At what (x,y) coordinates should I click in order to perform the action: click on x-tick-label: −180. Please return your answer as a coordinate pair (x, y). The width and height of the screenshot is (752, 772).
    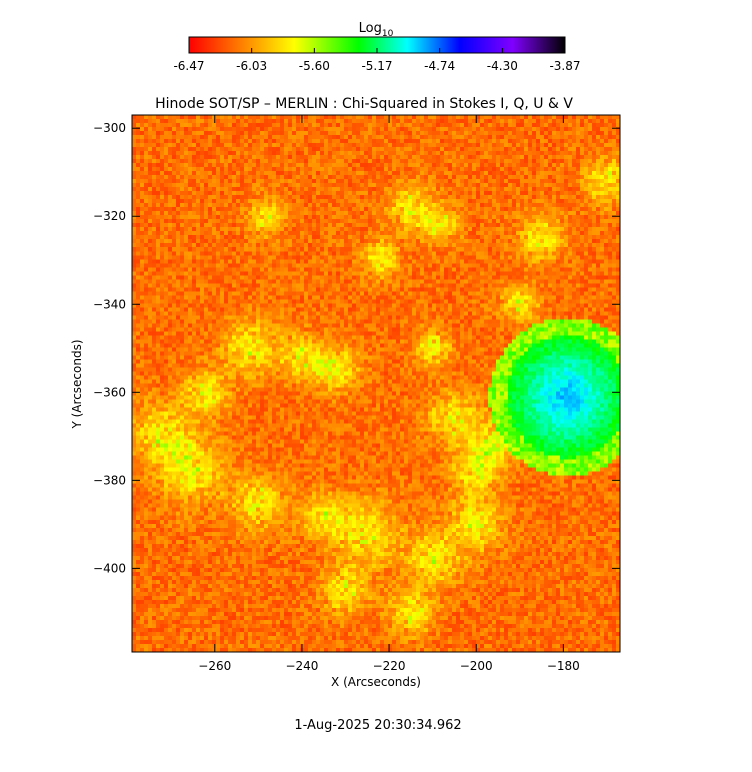
    Looking at the image, I should click on (563, 666).